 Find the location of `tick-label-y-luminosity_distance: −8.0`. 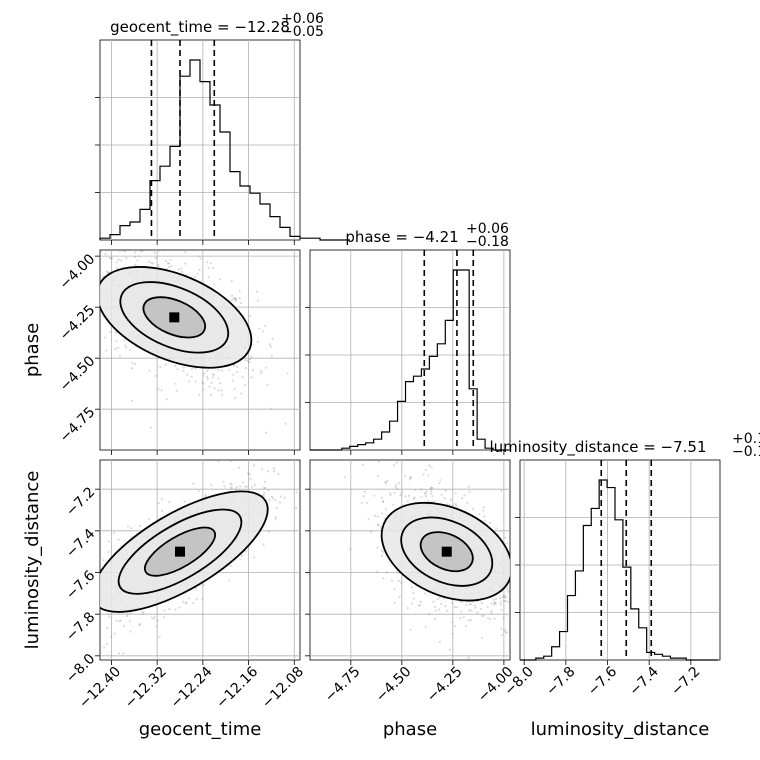

tick-label-y-luminosity_distance: −8.0 is located at coordinates (80, 668).